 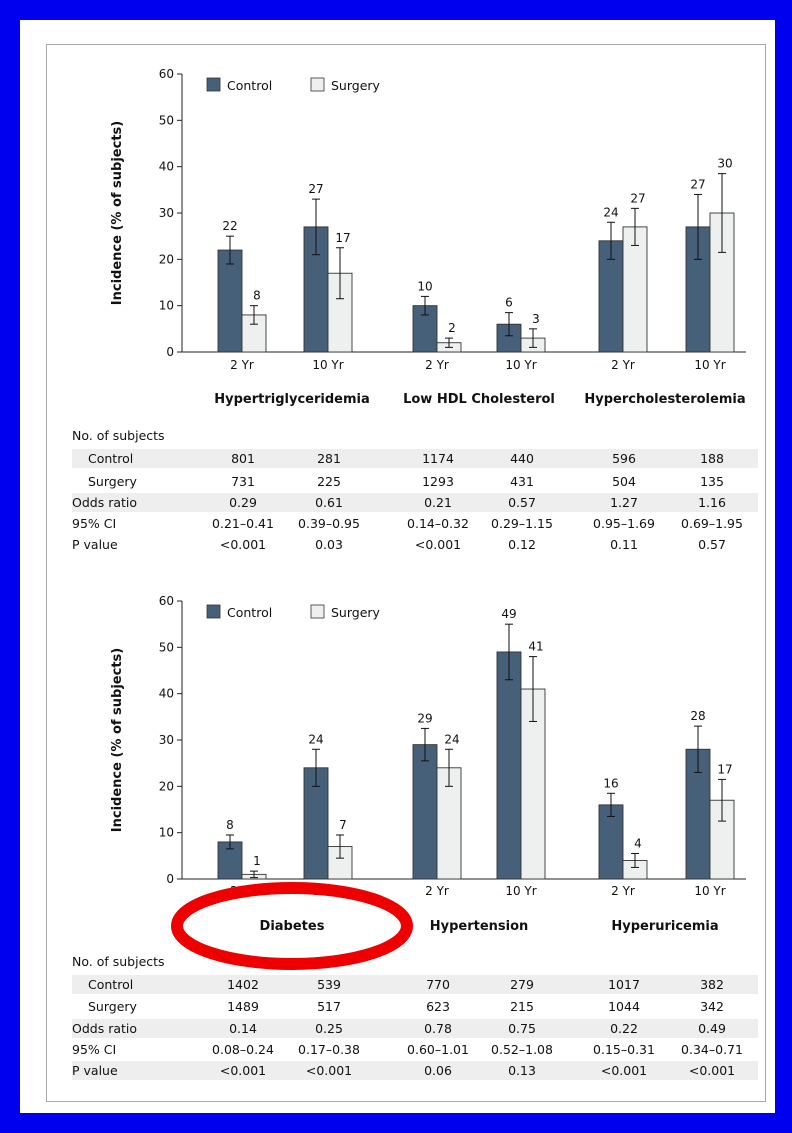 I want to click on table-cell: 801, so click(x=243, y=458).